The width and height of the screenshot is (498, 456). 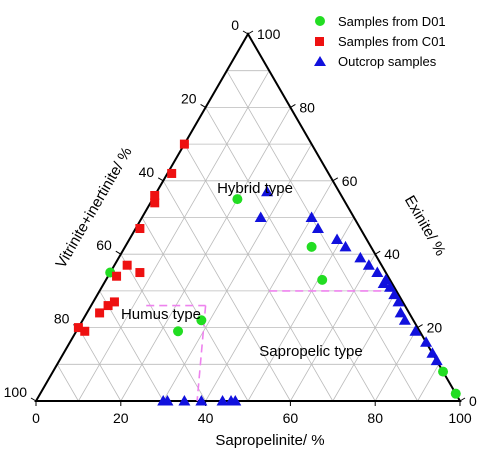 I want to click on tick-label-bottom: 80, so click(x=375, y=418).